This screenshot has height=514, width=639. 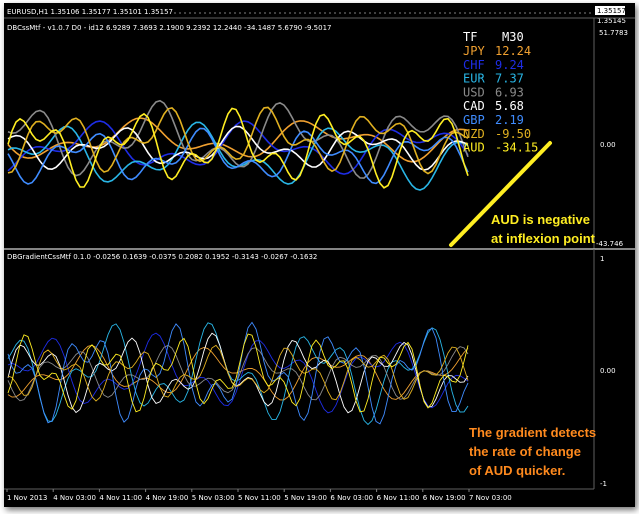 I want to click on time-label: 4 Nov 03:00, so click(x=74, y=498).